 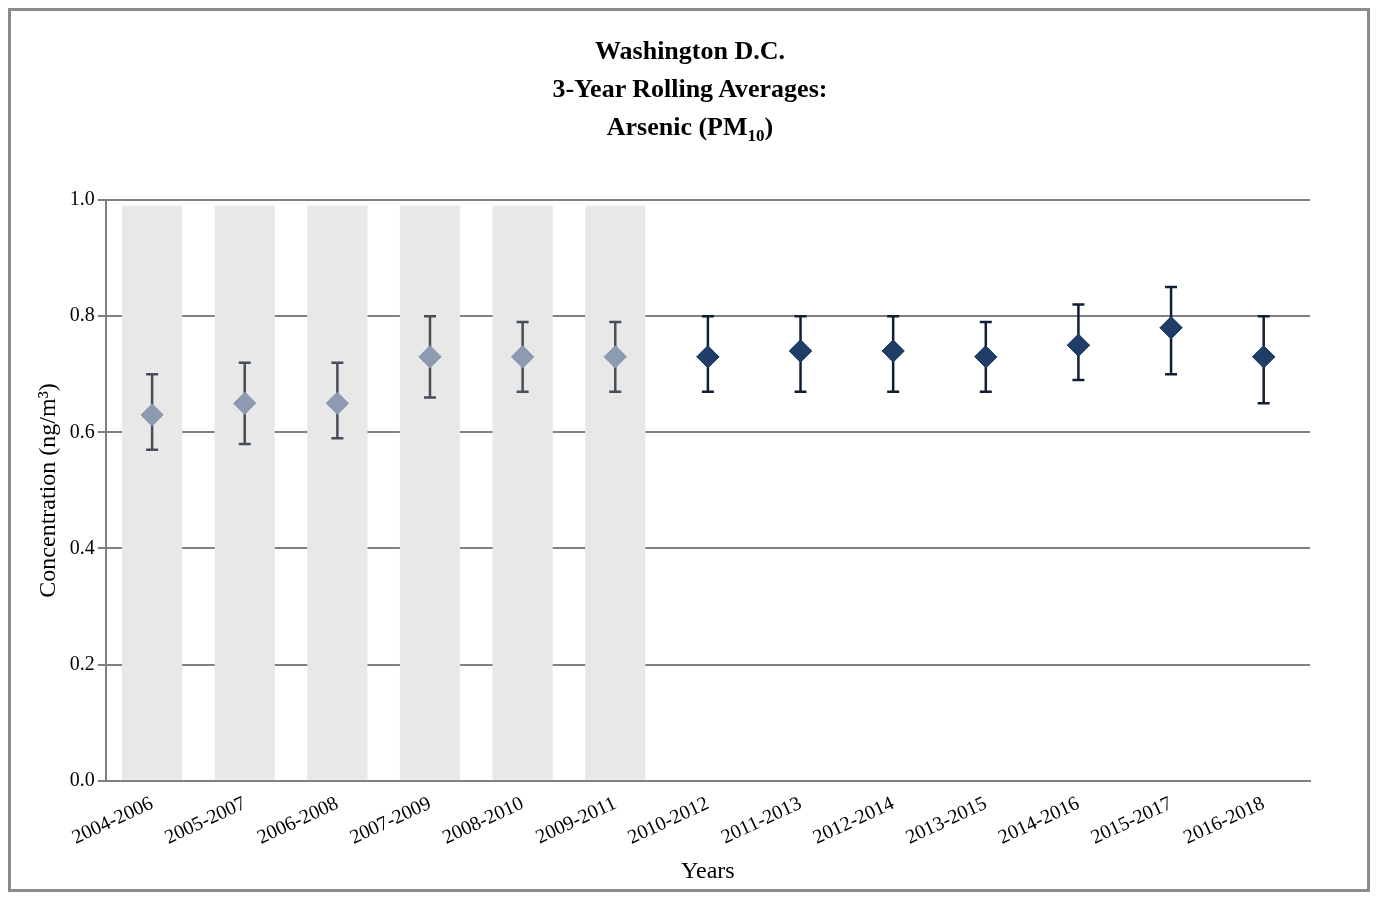 What do you see at coordinates (82, 546) in the screenshot?
I see `y-tick-label: 0.4` at bounding box center [82, 546].